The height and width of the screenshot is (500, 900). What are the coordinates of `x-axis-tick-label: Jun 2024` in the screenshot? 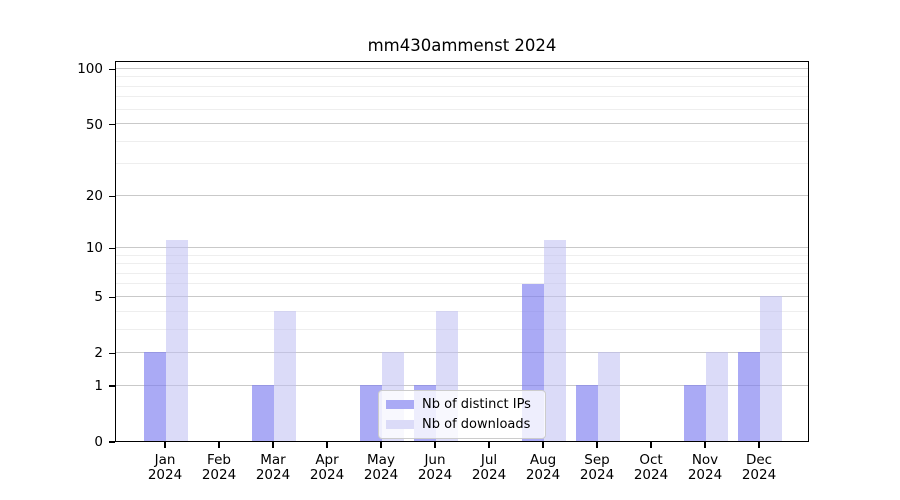 It's located at (435, 468).